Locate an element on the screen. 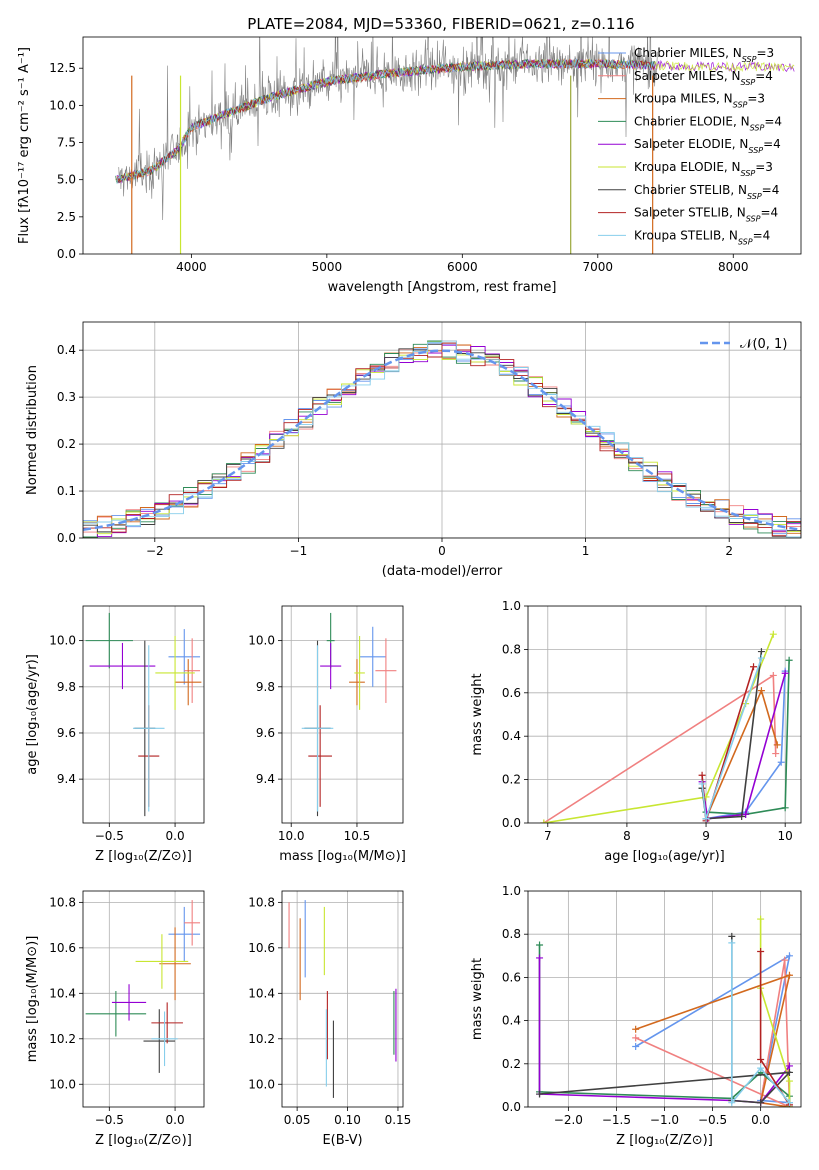  x-tick-label: 8 is located at coordinates (627, 836).